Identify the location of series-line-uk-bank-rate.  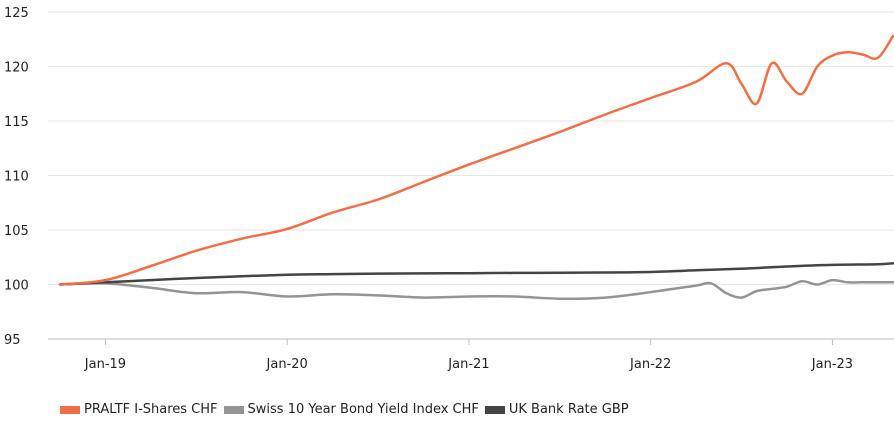
(476, 273).